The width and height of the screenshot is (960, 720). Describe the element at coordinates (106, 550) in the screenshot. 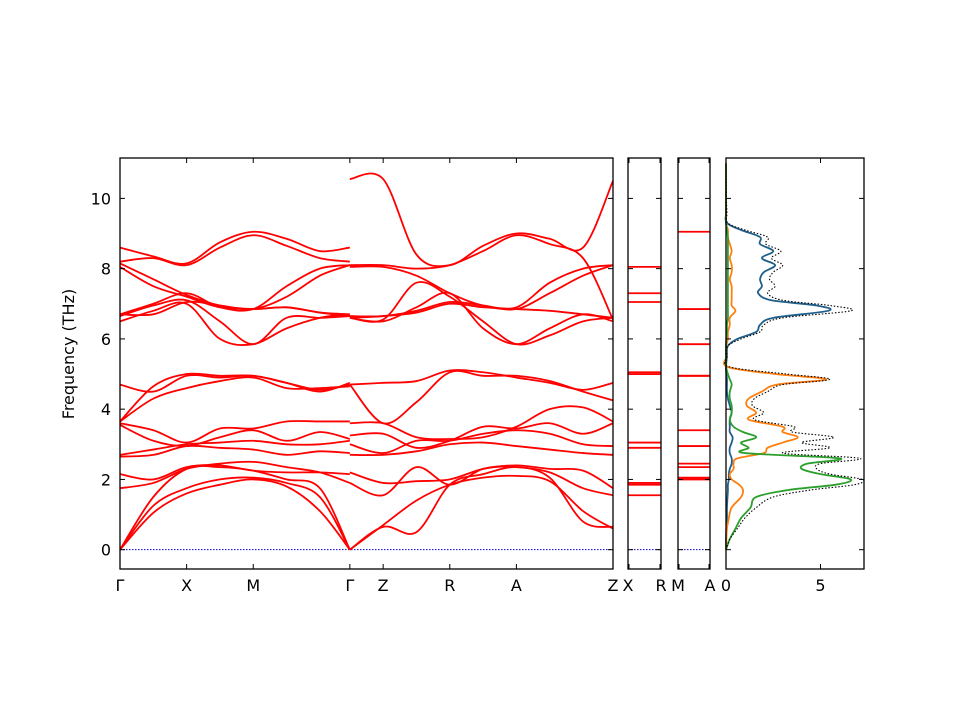

I see `y-tick-label: 0` at that location.